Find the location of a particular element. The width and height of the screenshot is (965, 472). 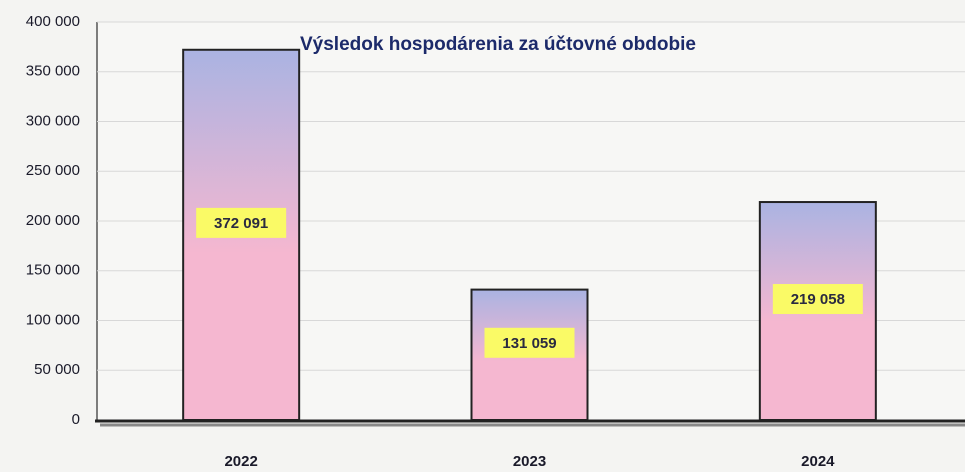

y-tick-label: 150 000 is located at coordinates (53, 270).